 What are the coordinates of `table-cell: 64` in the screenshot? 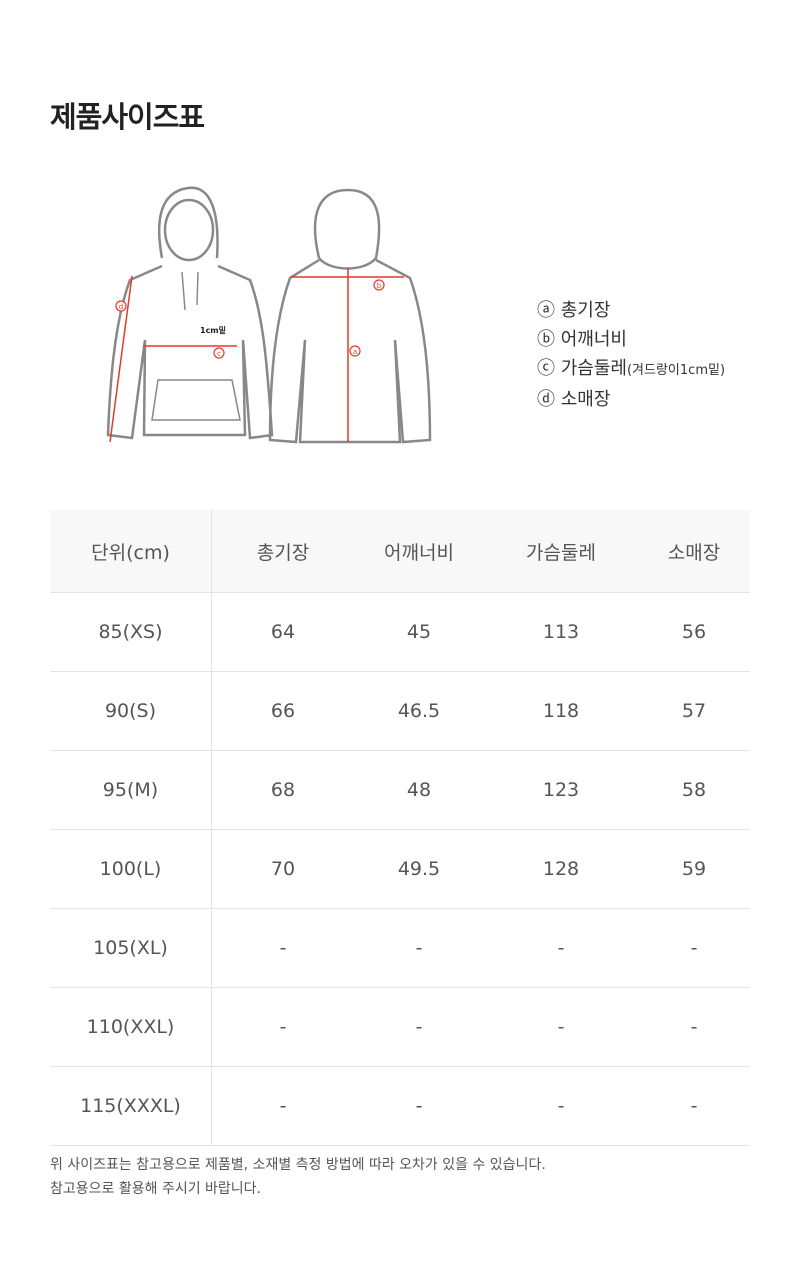 It's located at (282, 632).